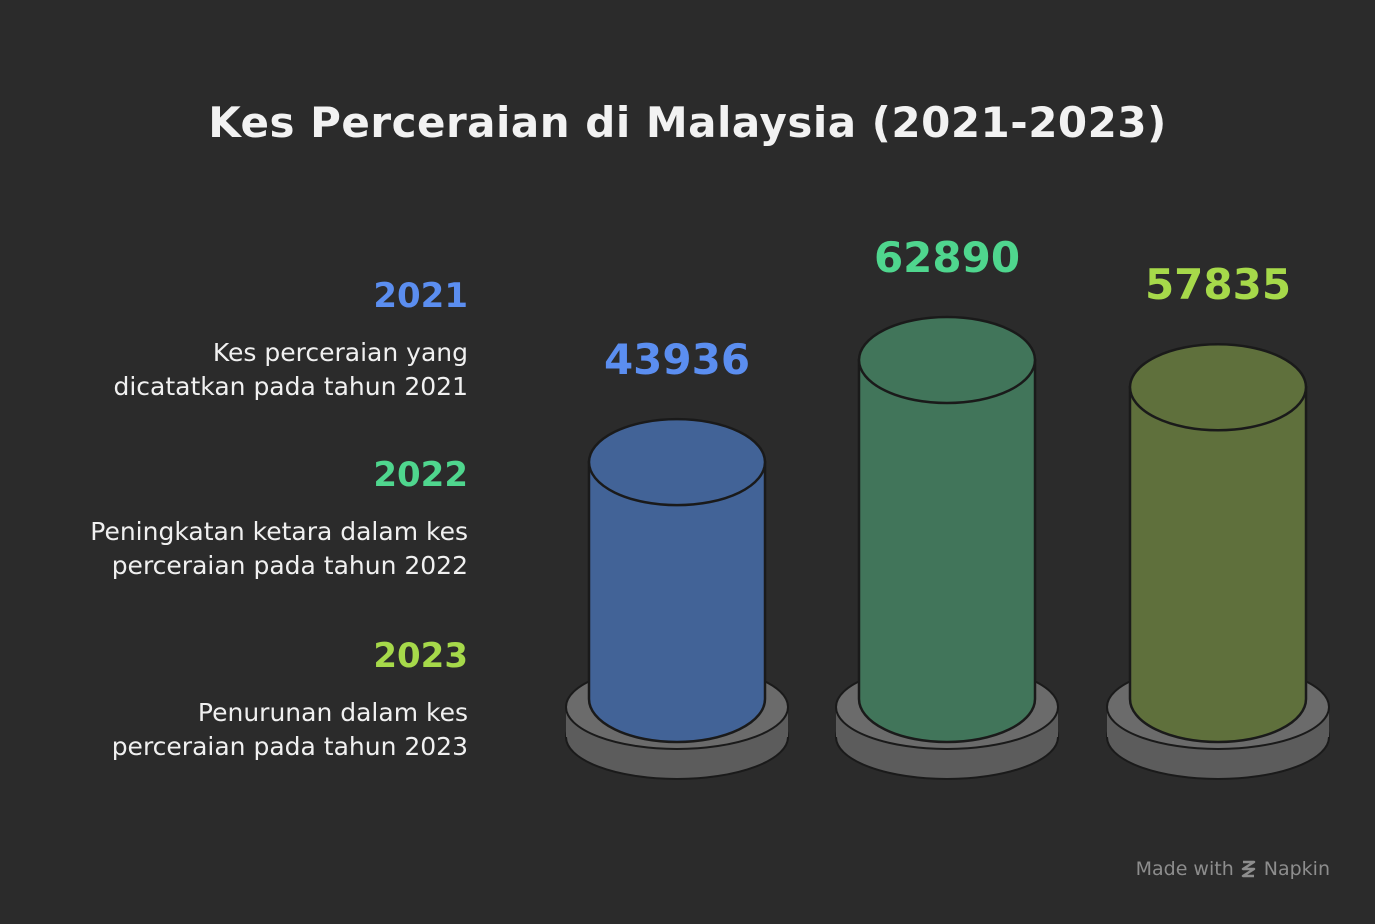 The height and width of the screenshot is (924, 1375). I want to click on cylinder-top-2022, so click(947, 360).